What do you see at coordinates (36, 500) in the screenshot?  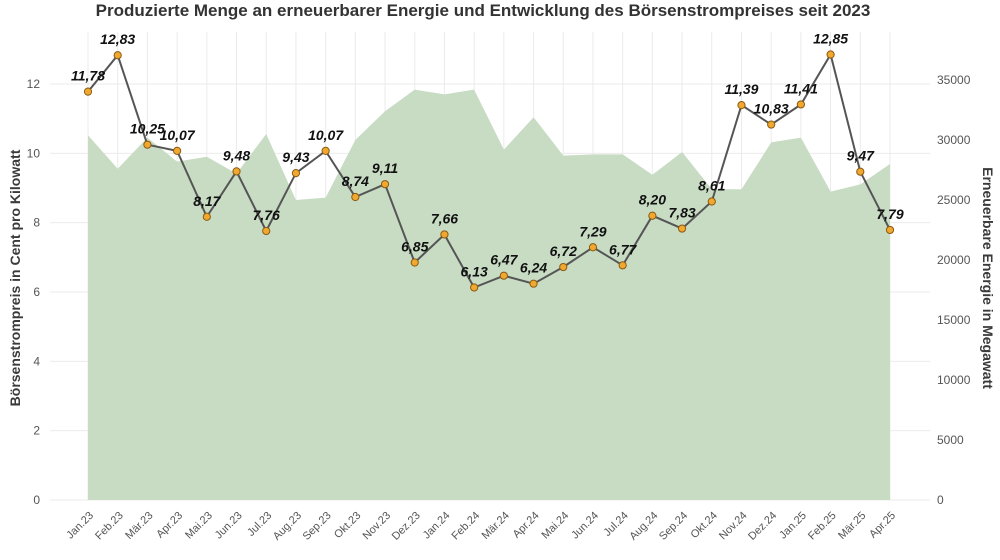 I see `y-tick-label: 0` at bounding box center [36, 500].